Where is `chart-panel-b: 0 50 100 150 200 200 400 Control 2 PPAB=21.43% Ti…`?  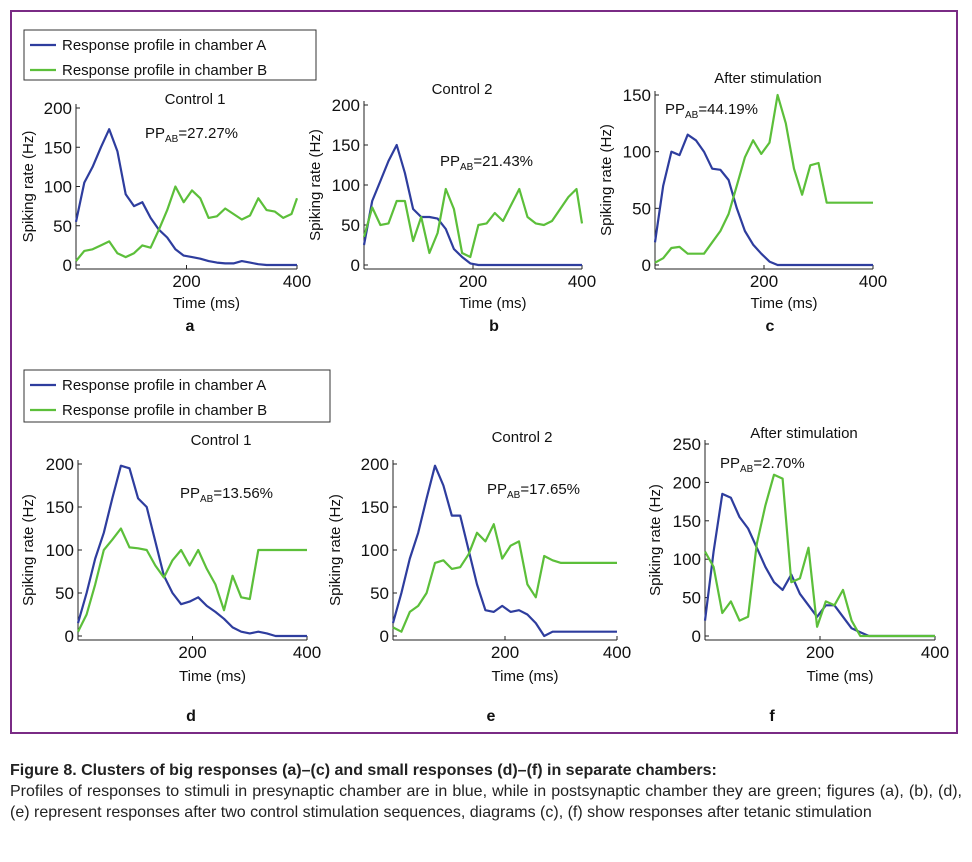
chart-panel-b: 0 50 100 150 200 200 400 Control 2 PPAB=21.43% Ti… is located at coordinates (451, 208).